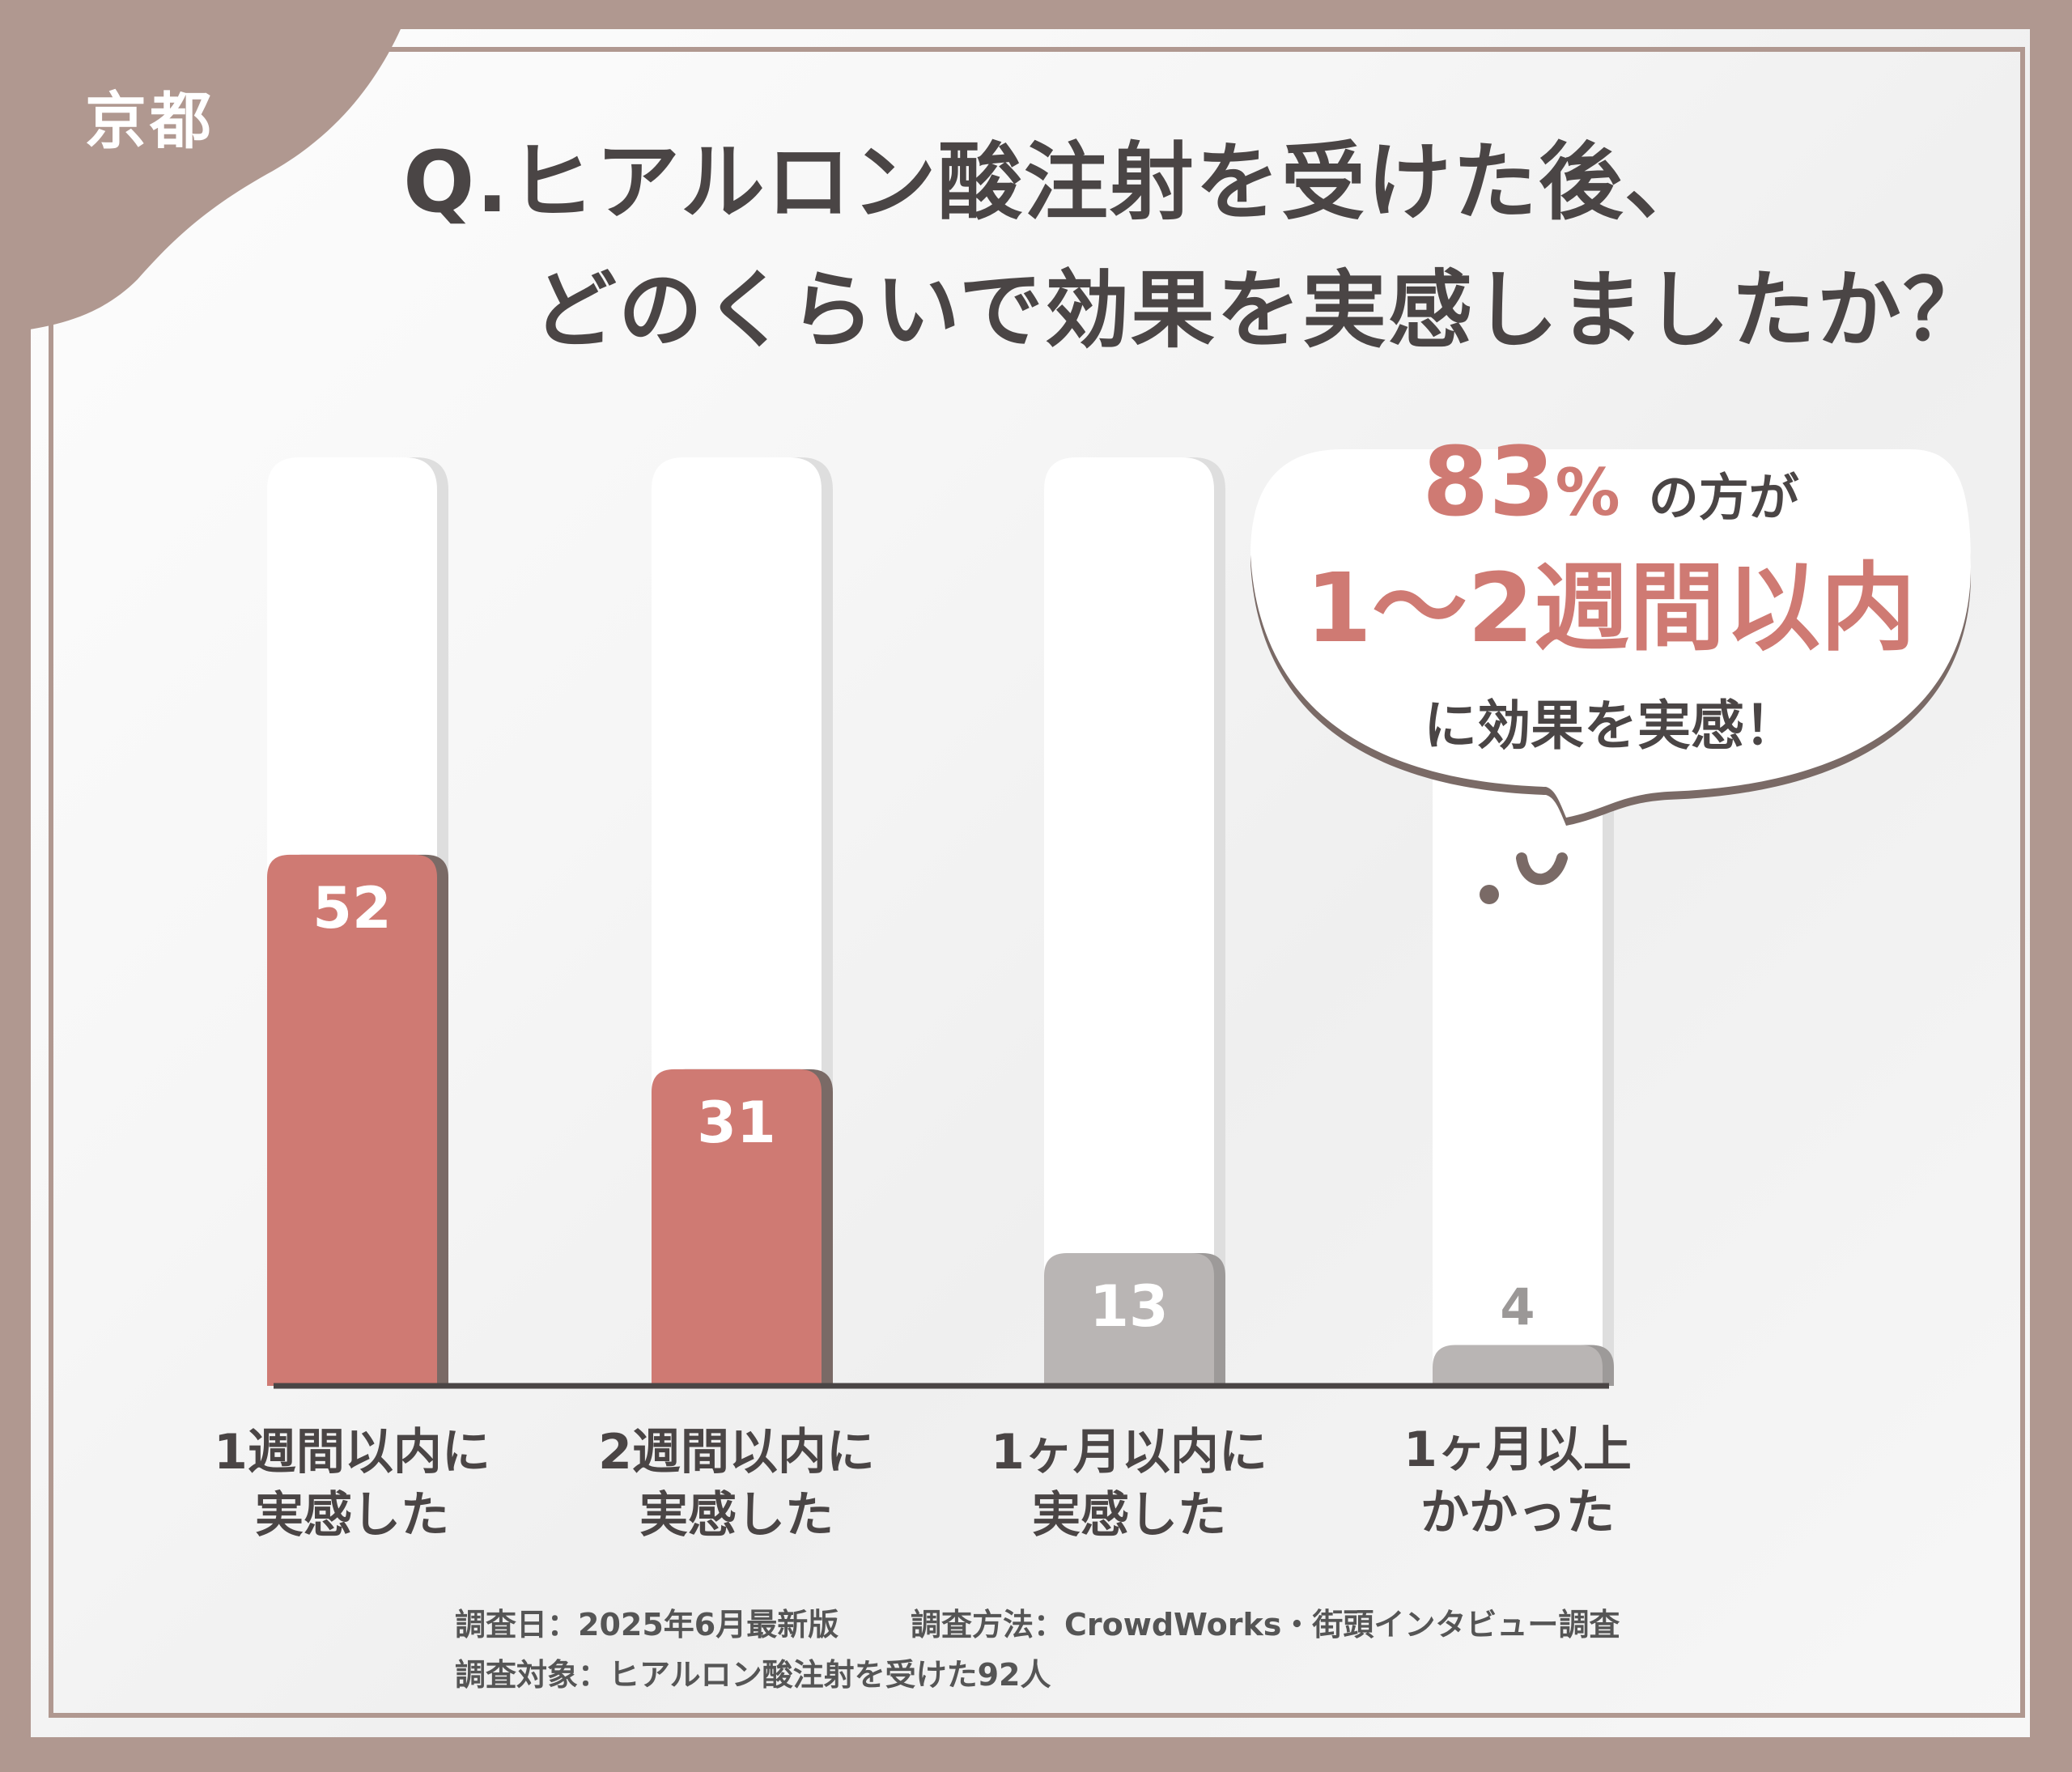 Image resolution: width=2072 pixels, height=1772 pixels. Describe the element at coordinates (1128, 1307) in the screenshot. I see `bar-value-label: 13` at that location.